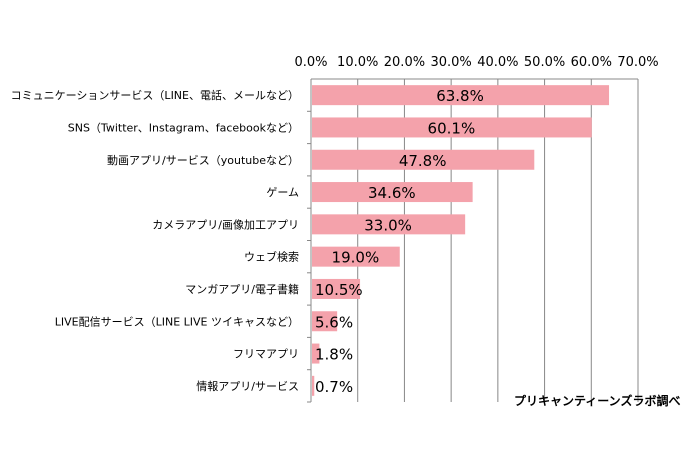 Image resolution: width=689 pixels, height=459 pixels. What do you see at coordinates (282, 192) in the screenshot?
I see `category-label: ゲーム` at bounding box center [282, 192].